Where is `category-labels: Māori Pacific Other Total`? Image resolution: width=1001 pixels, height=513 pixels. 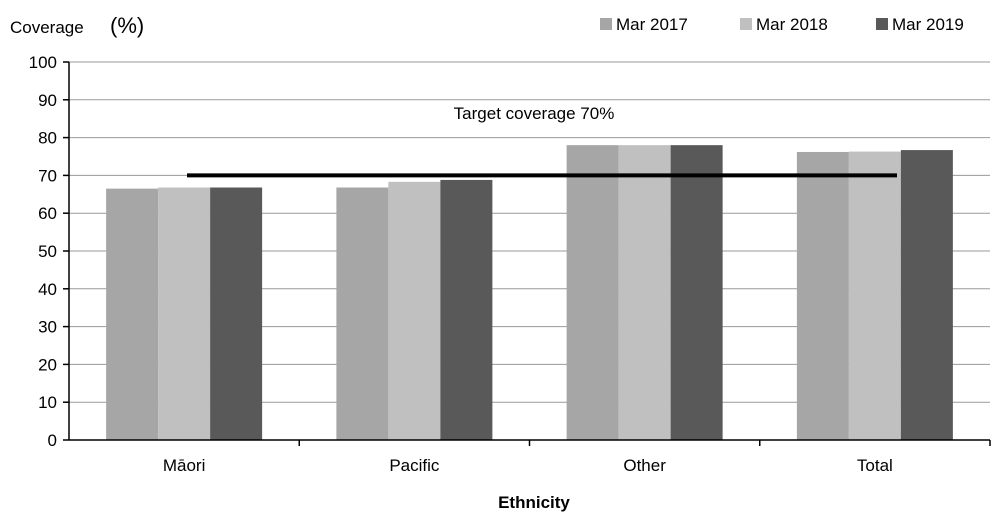
category-labels: Māori Pacific Other Total is located at coordinates (528, 465).